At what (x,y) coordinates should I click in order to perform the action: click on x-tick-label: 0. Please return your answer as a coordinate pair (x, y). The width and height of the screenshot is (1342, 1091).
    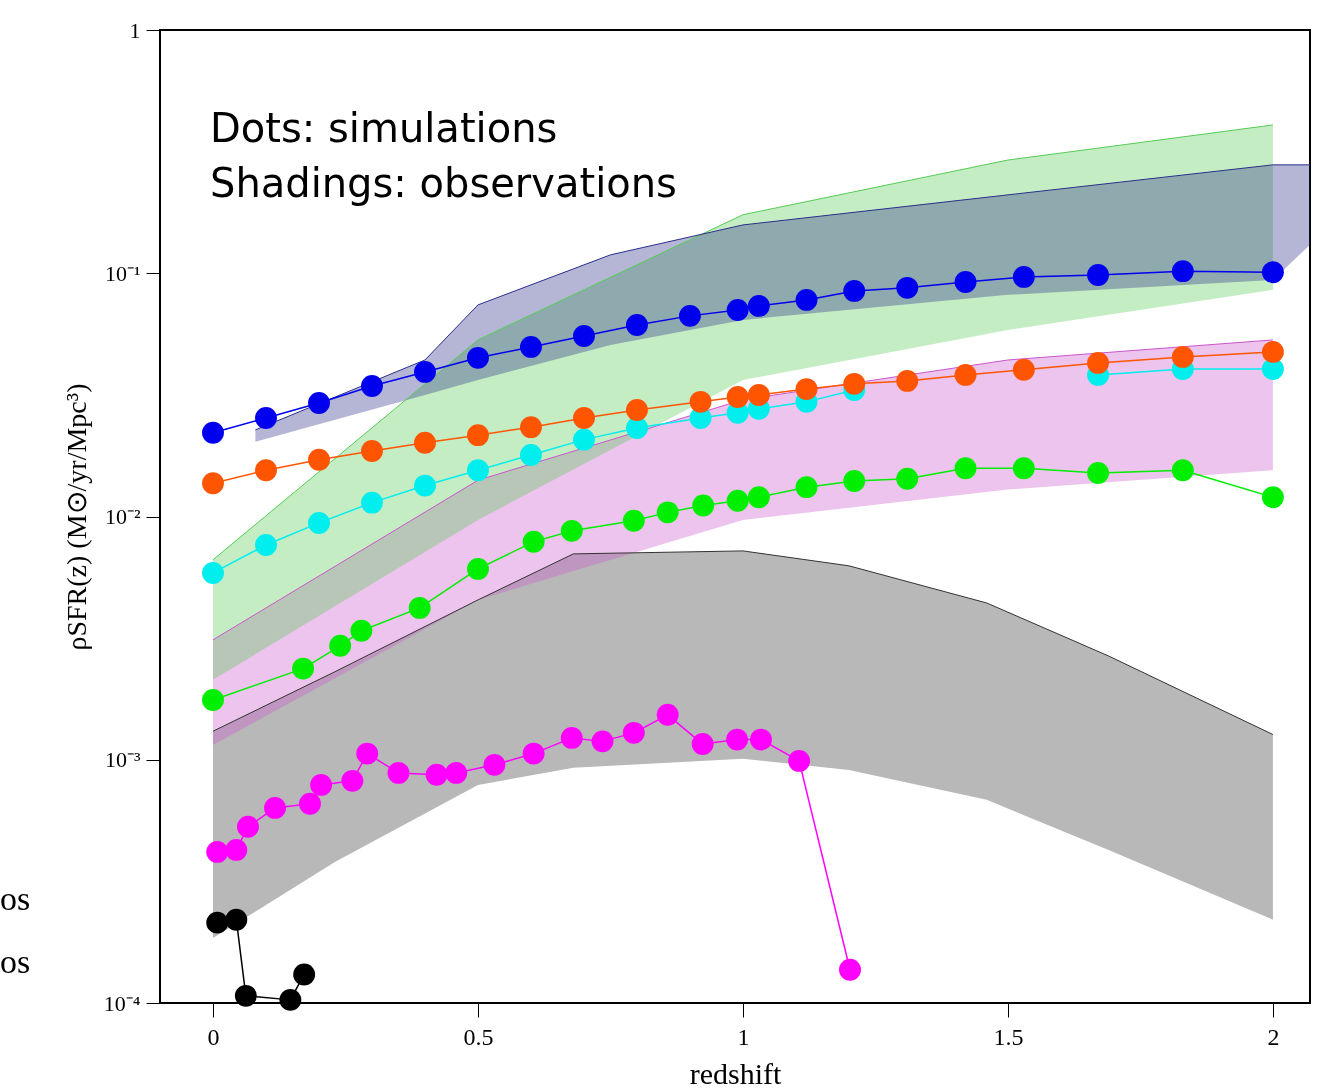
    Looking at the image, I should click on (213, 1036).